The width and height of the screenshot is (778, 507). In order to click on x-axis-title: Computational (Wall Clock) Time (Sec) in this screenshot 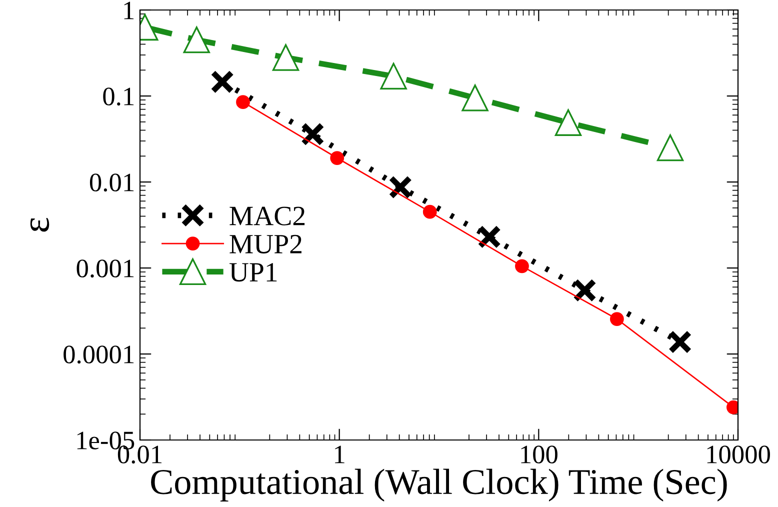, I will do `click(439, 485)`.